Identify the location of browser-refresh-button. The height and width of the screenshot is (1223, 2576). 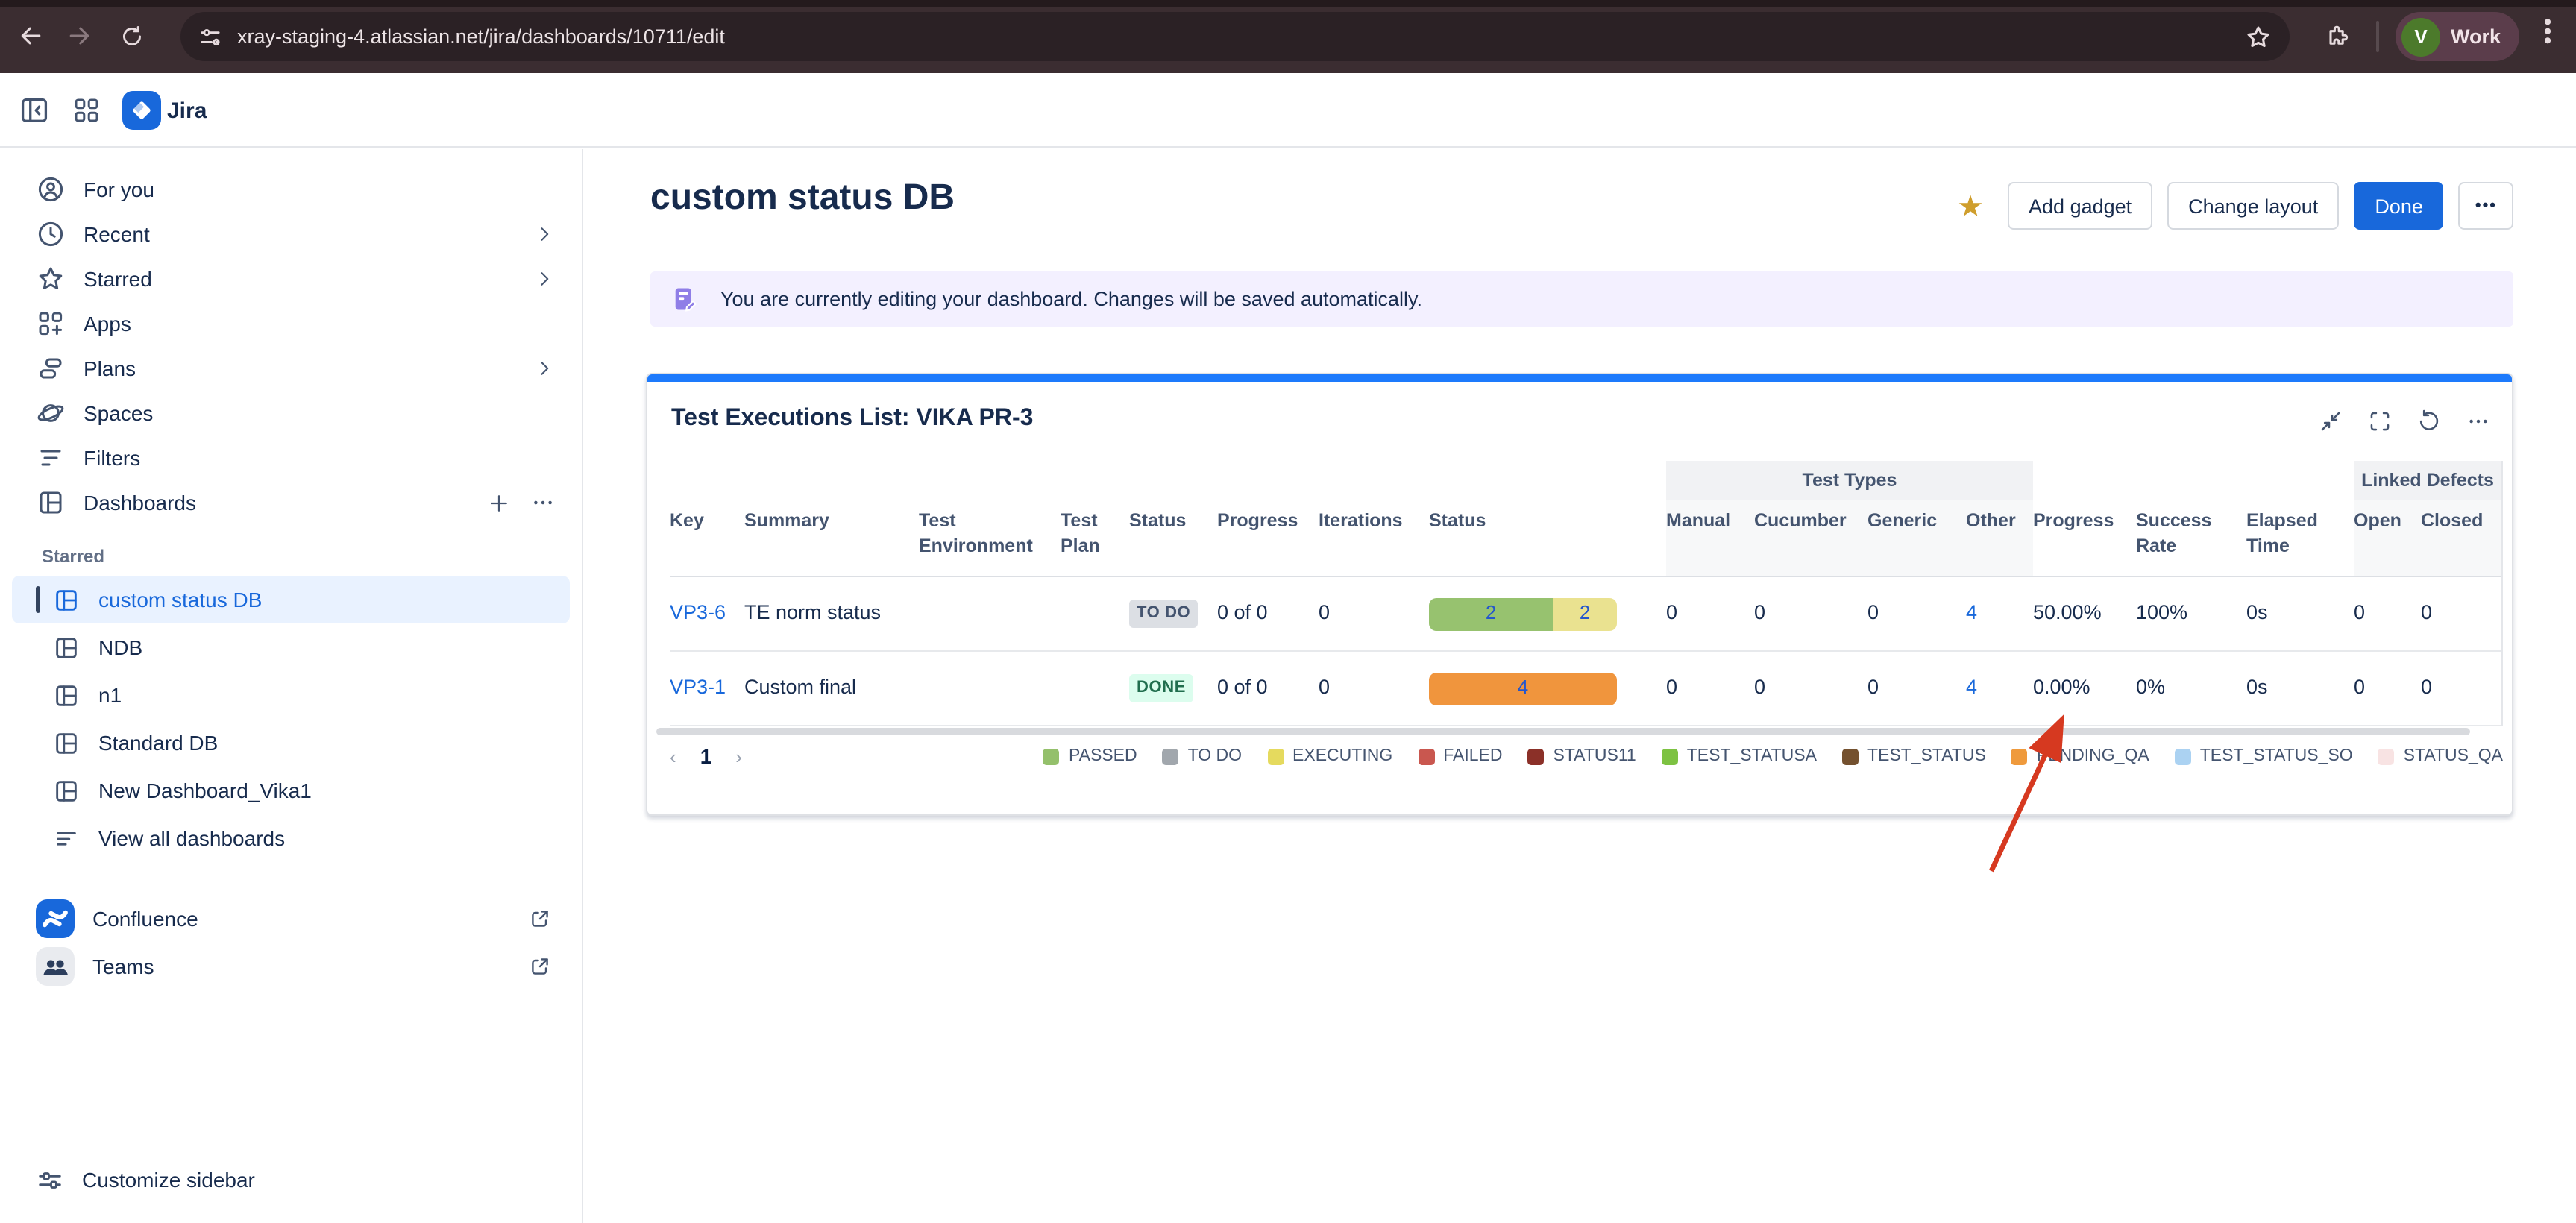
(131, 35).